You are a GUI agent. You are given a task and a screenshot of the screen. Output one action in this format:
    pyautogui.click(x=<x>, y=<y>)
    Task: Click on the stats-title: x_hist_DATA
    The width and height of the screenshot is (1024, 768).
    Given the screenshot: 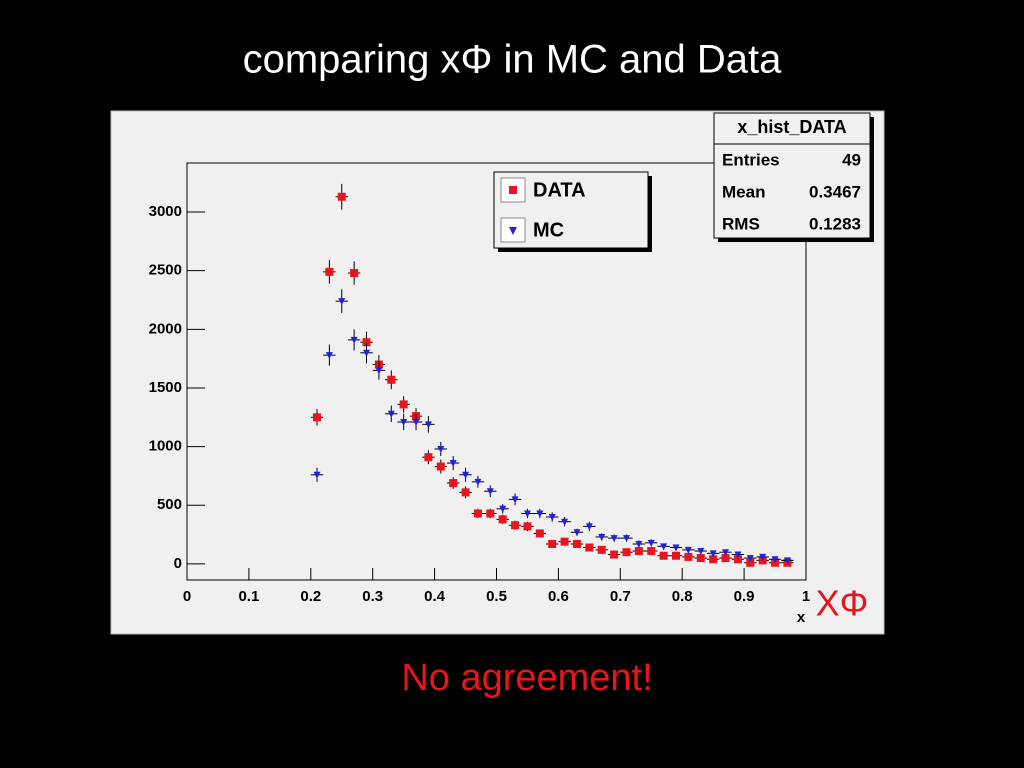 What is the action you would take?
    pyautogui.click(x=791, y=127)
    